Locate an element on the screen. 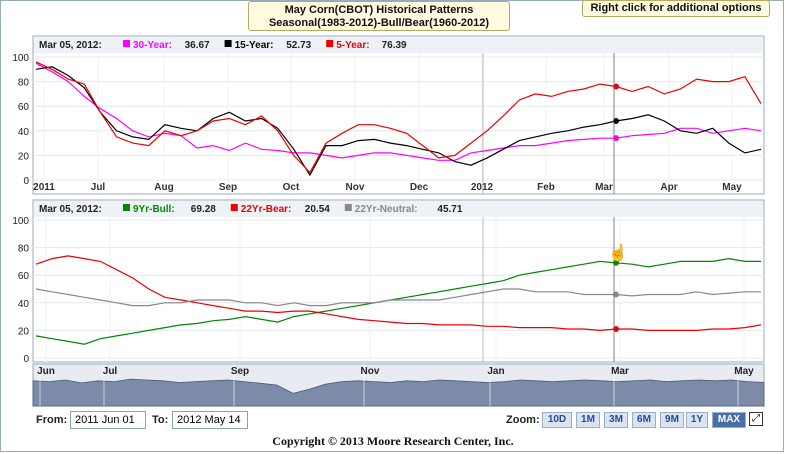 The height and width of the screenshot is (454, 786). from-label: From: is located at coordinates (52, 420).